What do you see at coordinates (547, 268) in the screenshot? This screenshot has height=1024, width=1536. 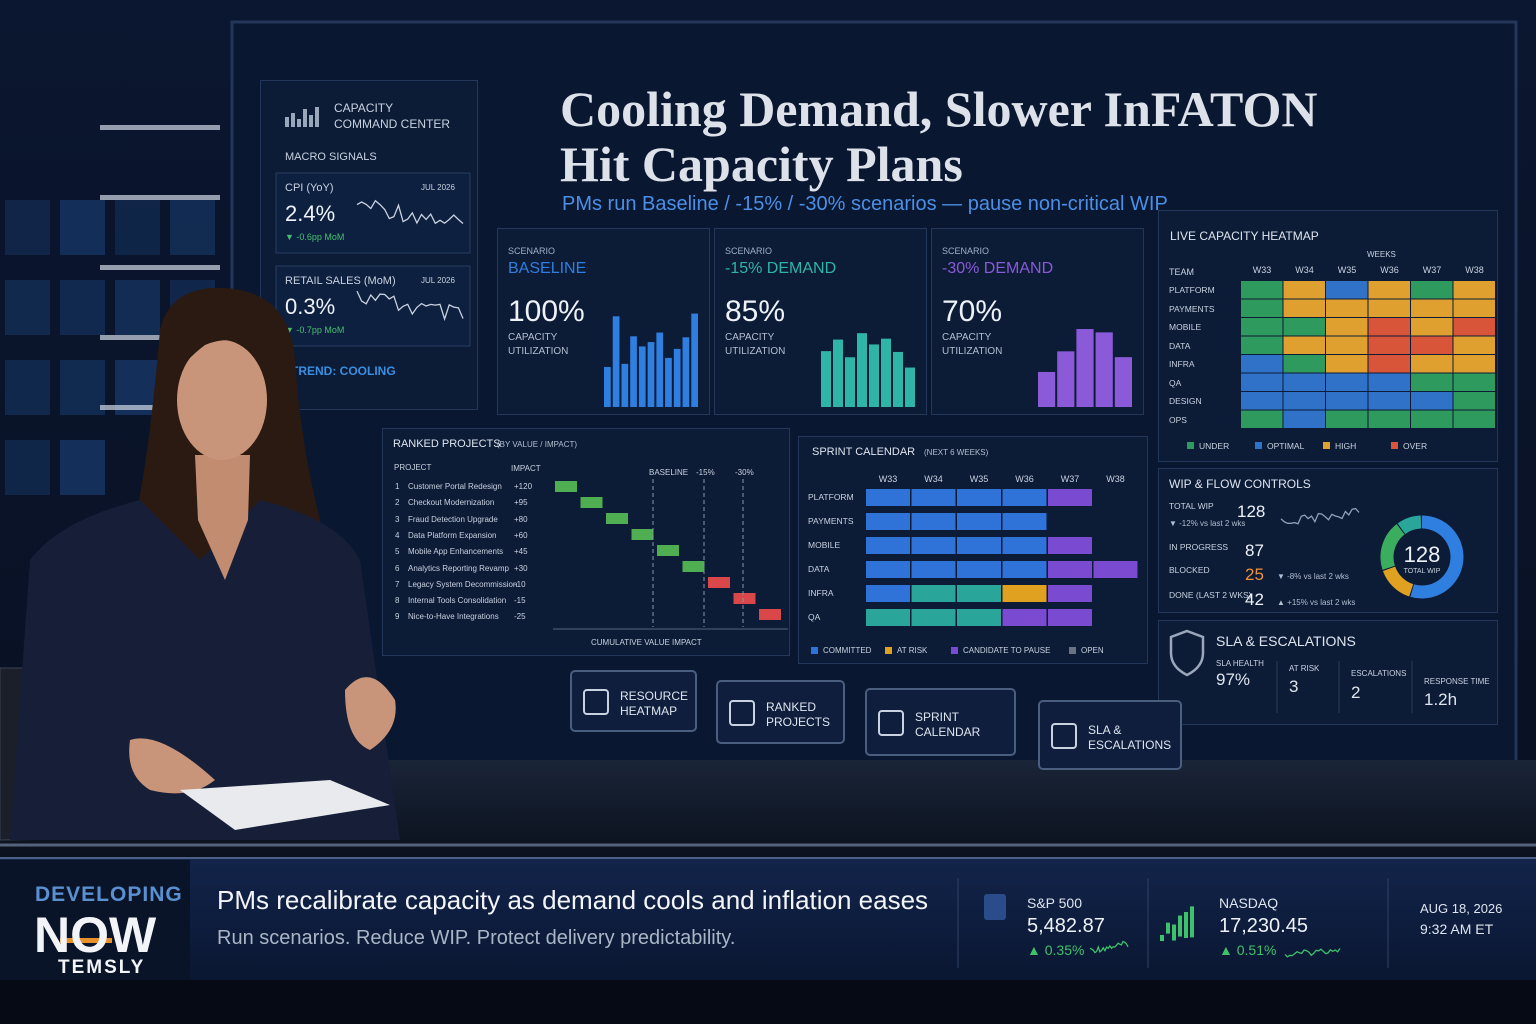 I see `scenario-name: BASELINE` at bounding box center [547, 268].